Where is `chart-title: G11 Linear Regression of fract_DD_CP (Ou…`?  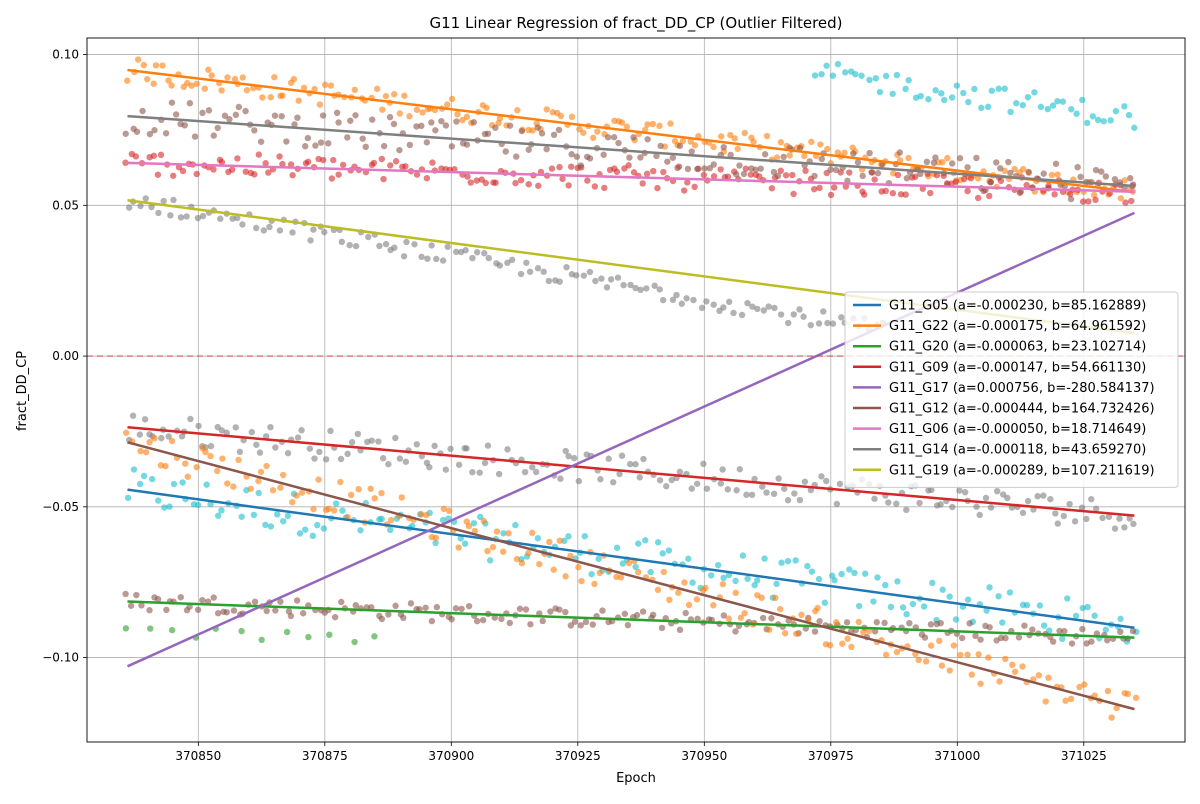 chart-title: G11 Linear Regression of fract_DD_CP (Ou… is located at coordinates (635, 23).